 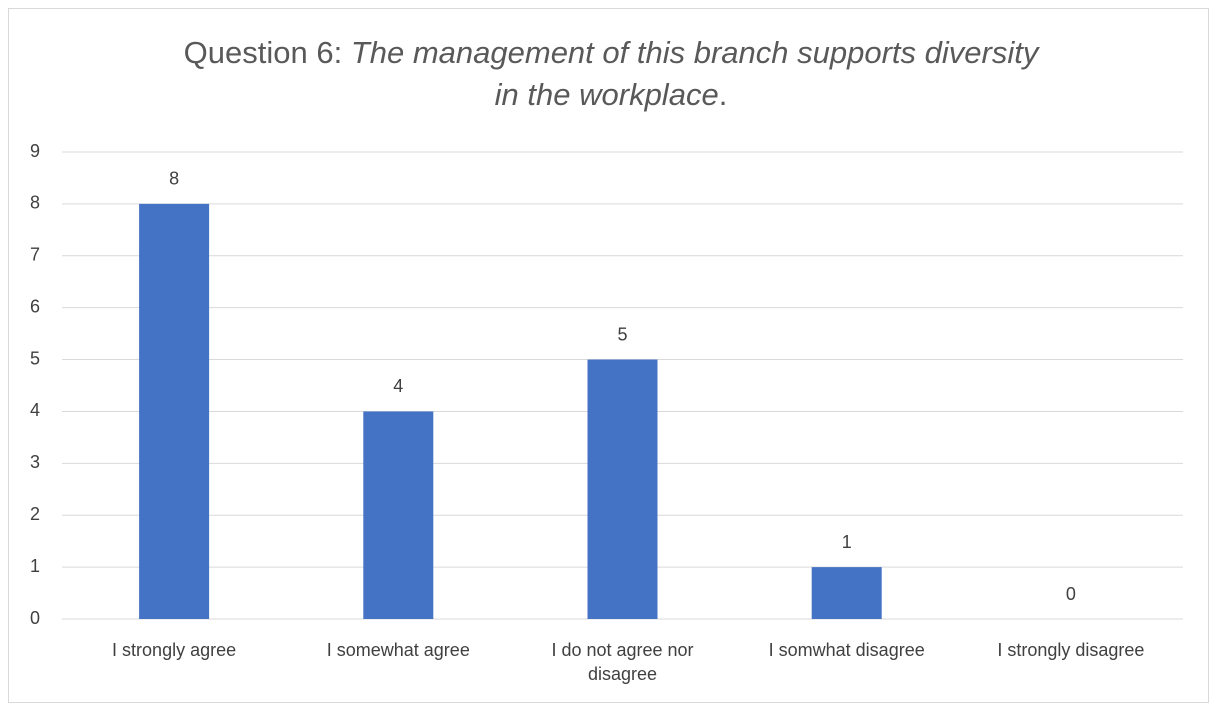 What do you see at coordinates (622, 662) in the screenshot?
I see `x-tick-label: I do not agree nor disagree` at bounding box center [622, 662].